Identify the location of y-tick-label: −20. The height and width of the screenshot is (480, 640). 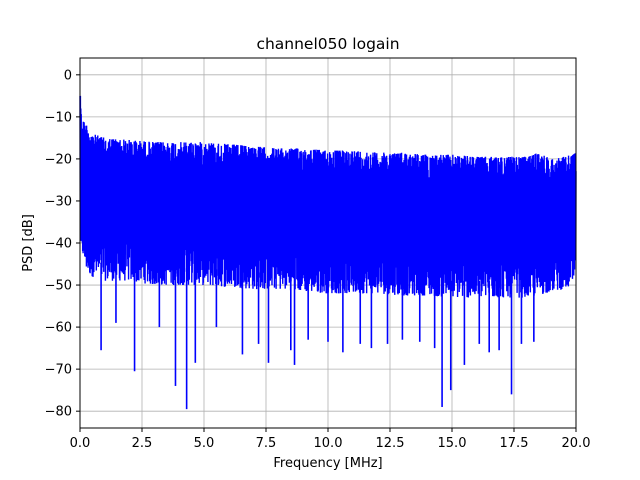
(58, 159).